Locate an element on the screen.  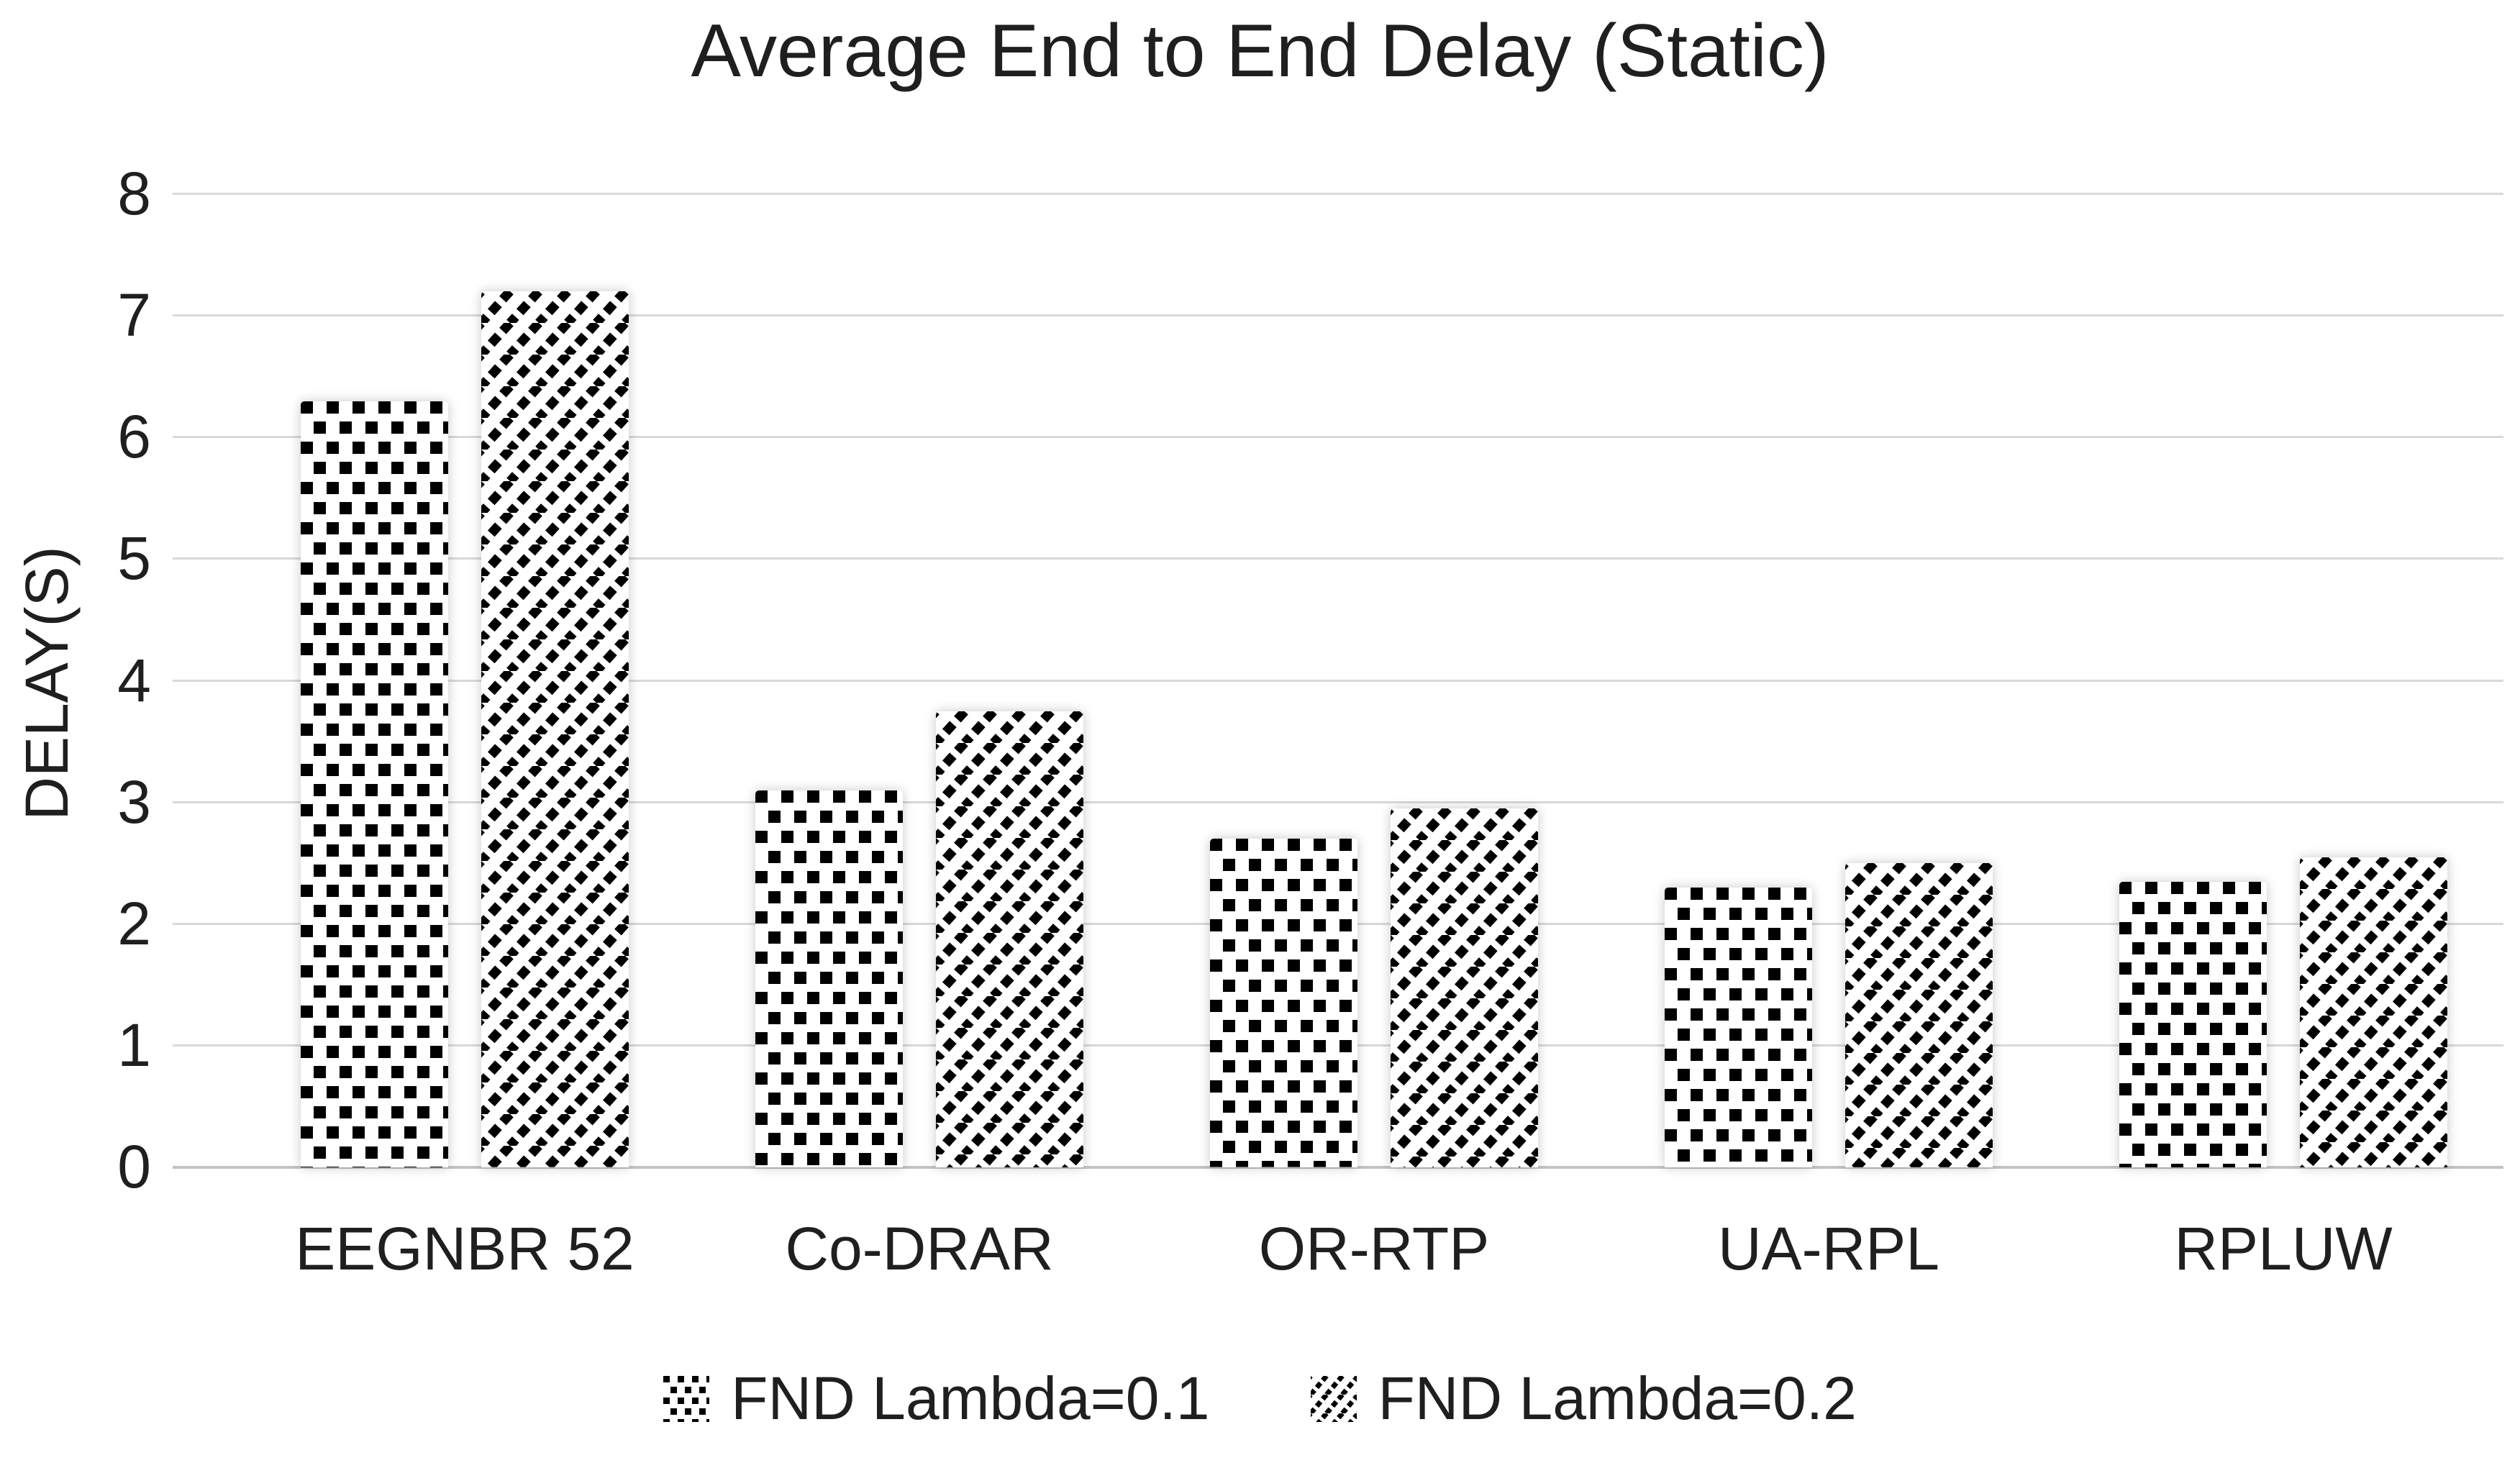
legend: FND Lambda=0.1 FND Lambda=0.2 is located at coordinates (1260, 1398).